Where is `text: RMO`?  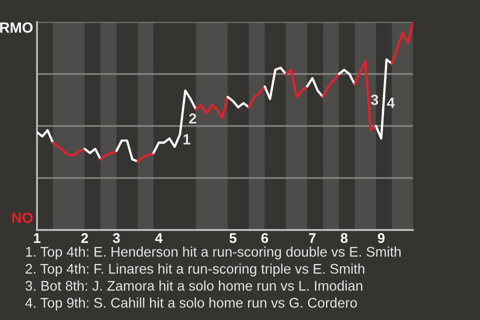 text: RMO is located at coordinates (16, 27).